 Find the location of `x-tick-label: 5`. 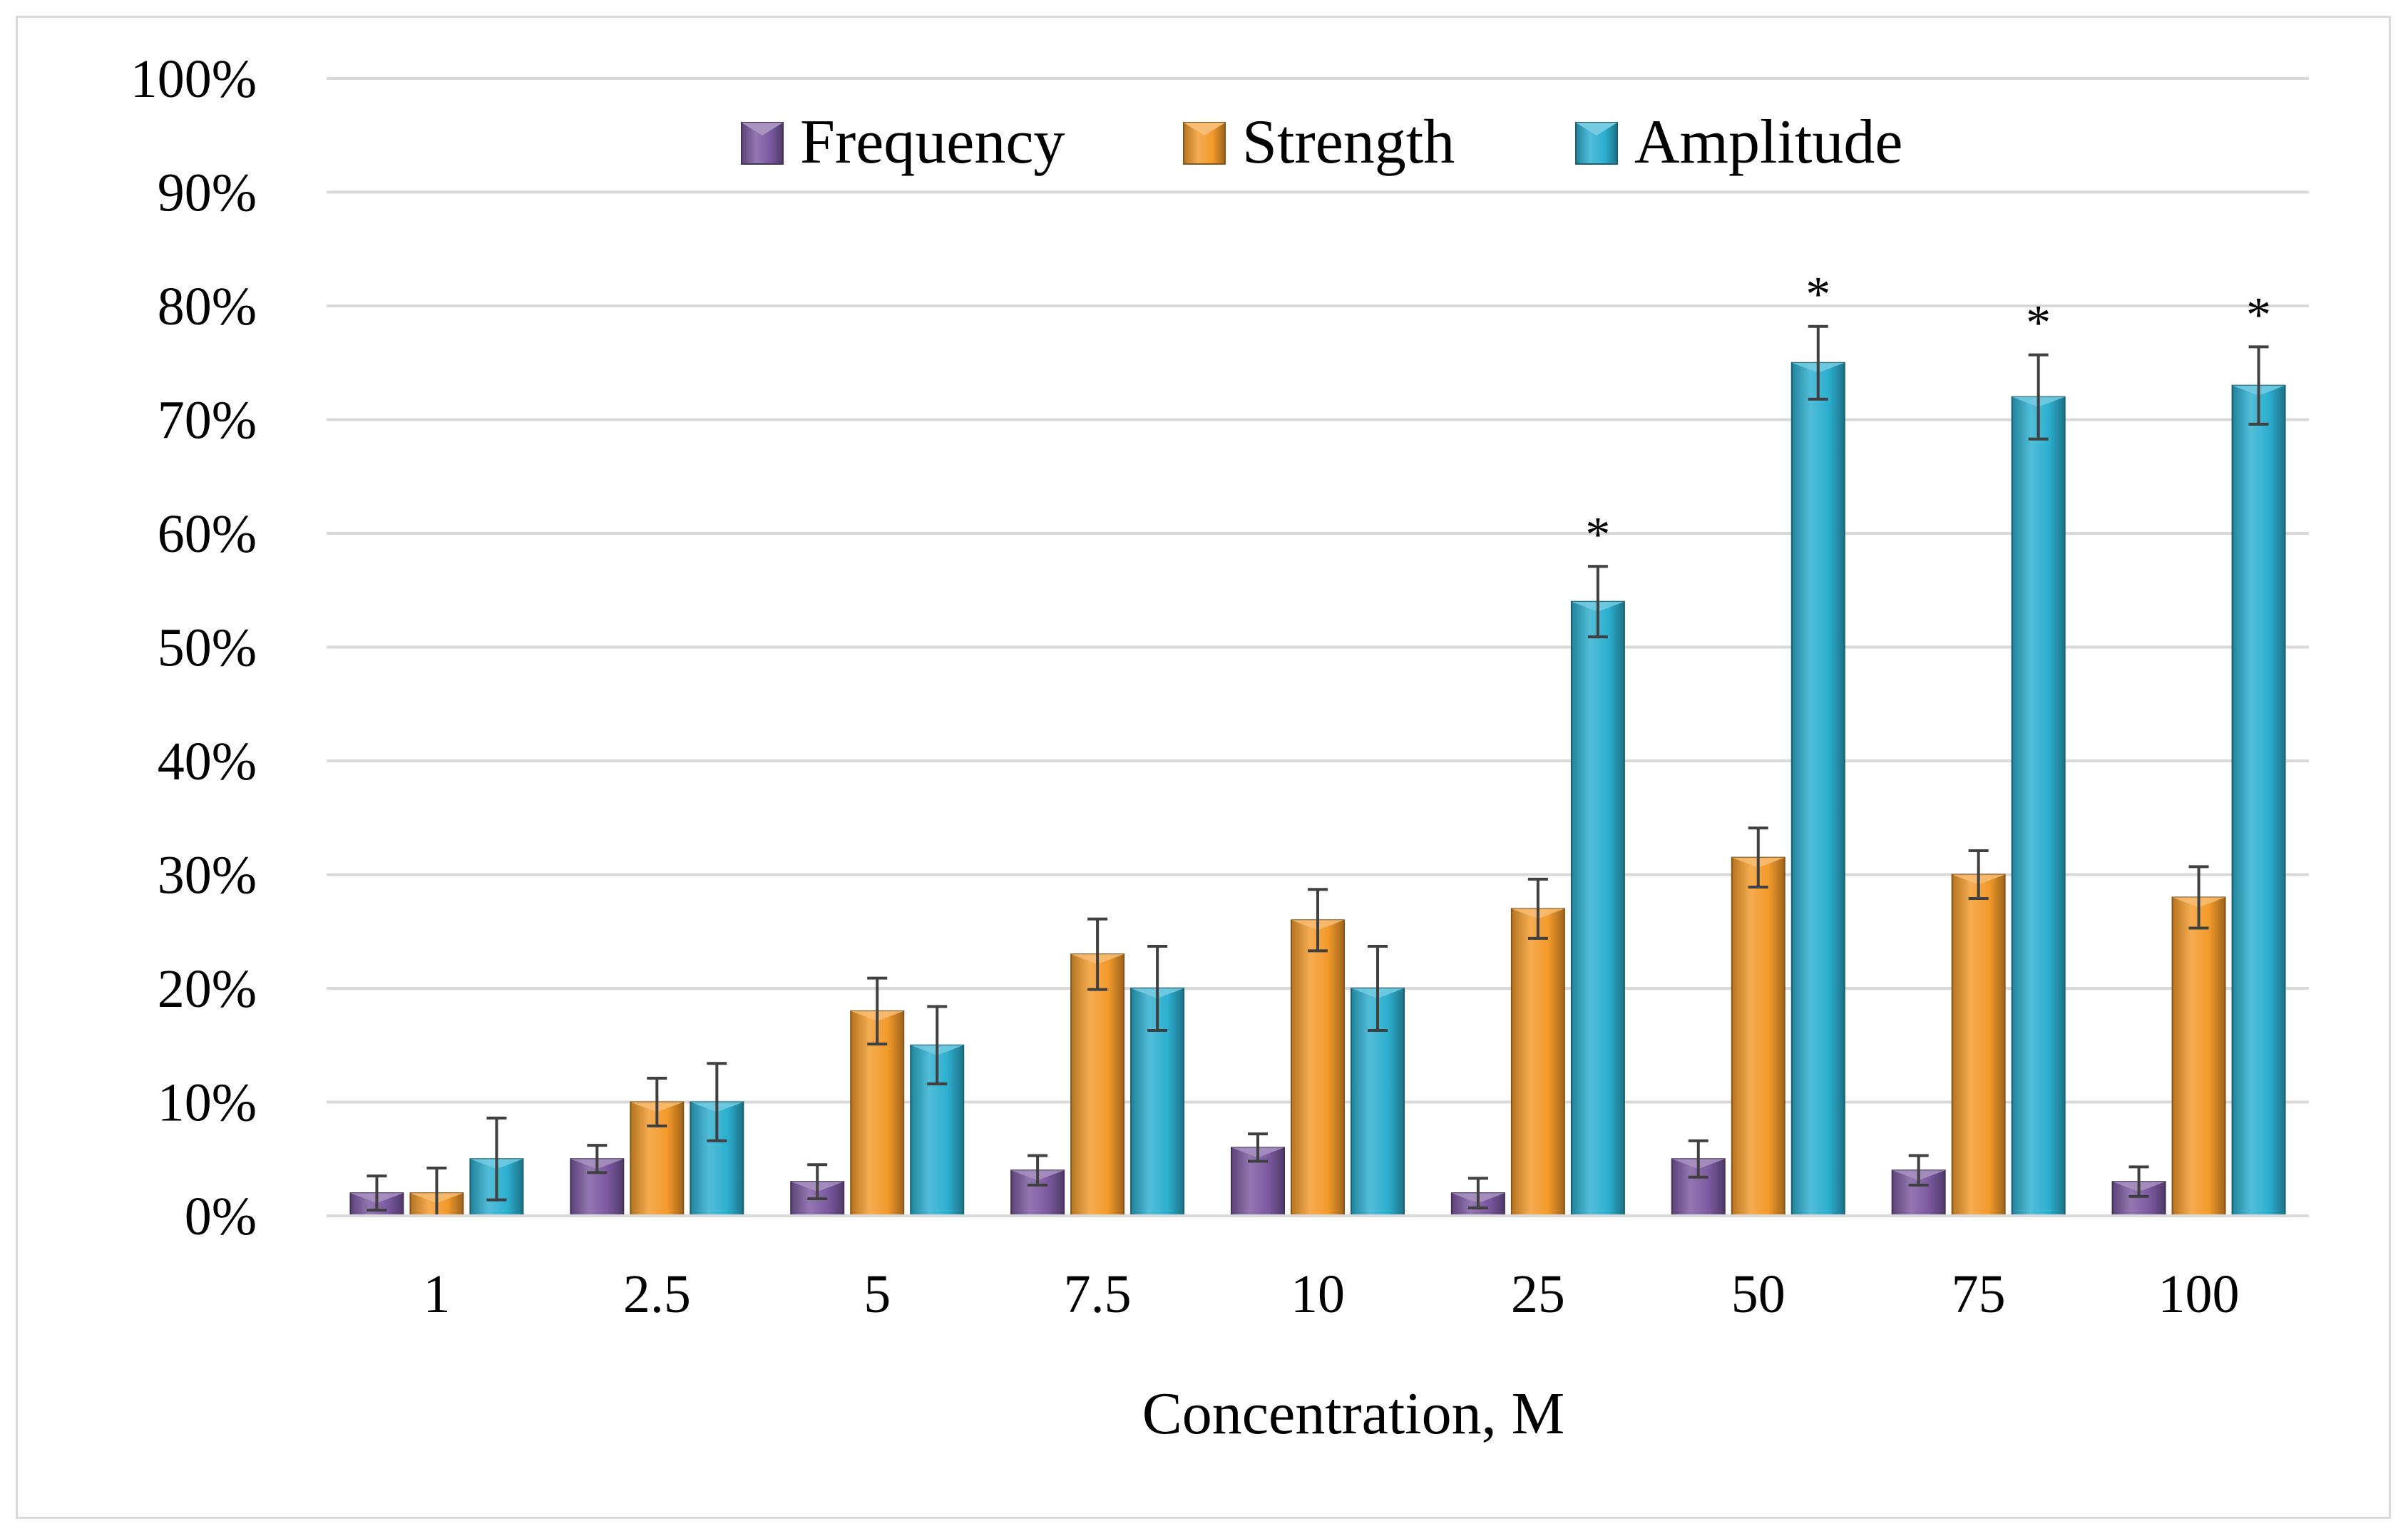

x-tick-label: 5 is located at coordinates (877, 1294).